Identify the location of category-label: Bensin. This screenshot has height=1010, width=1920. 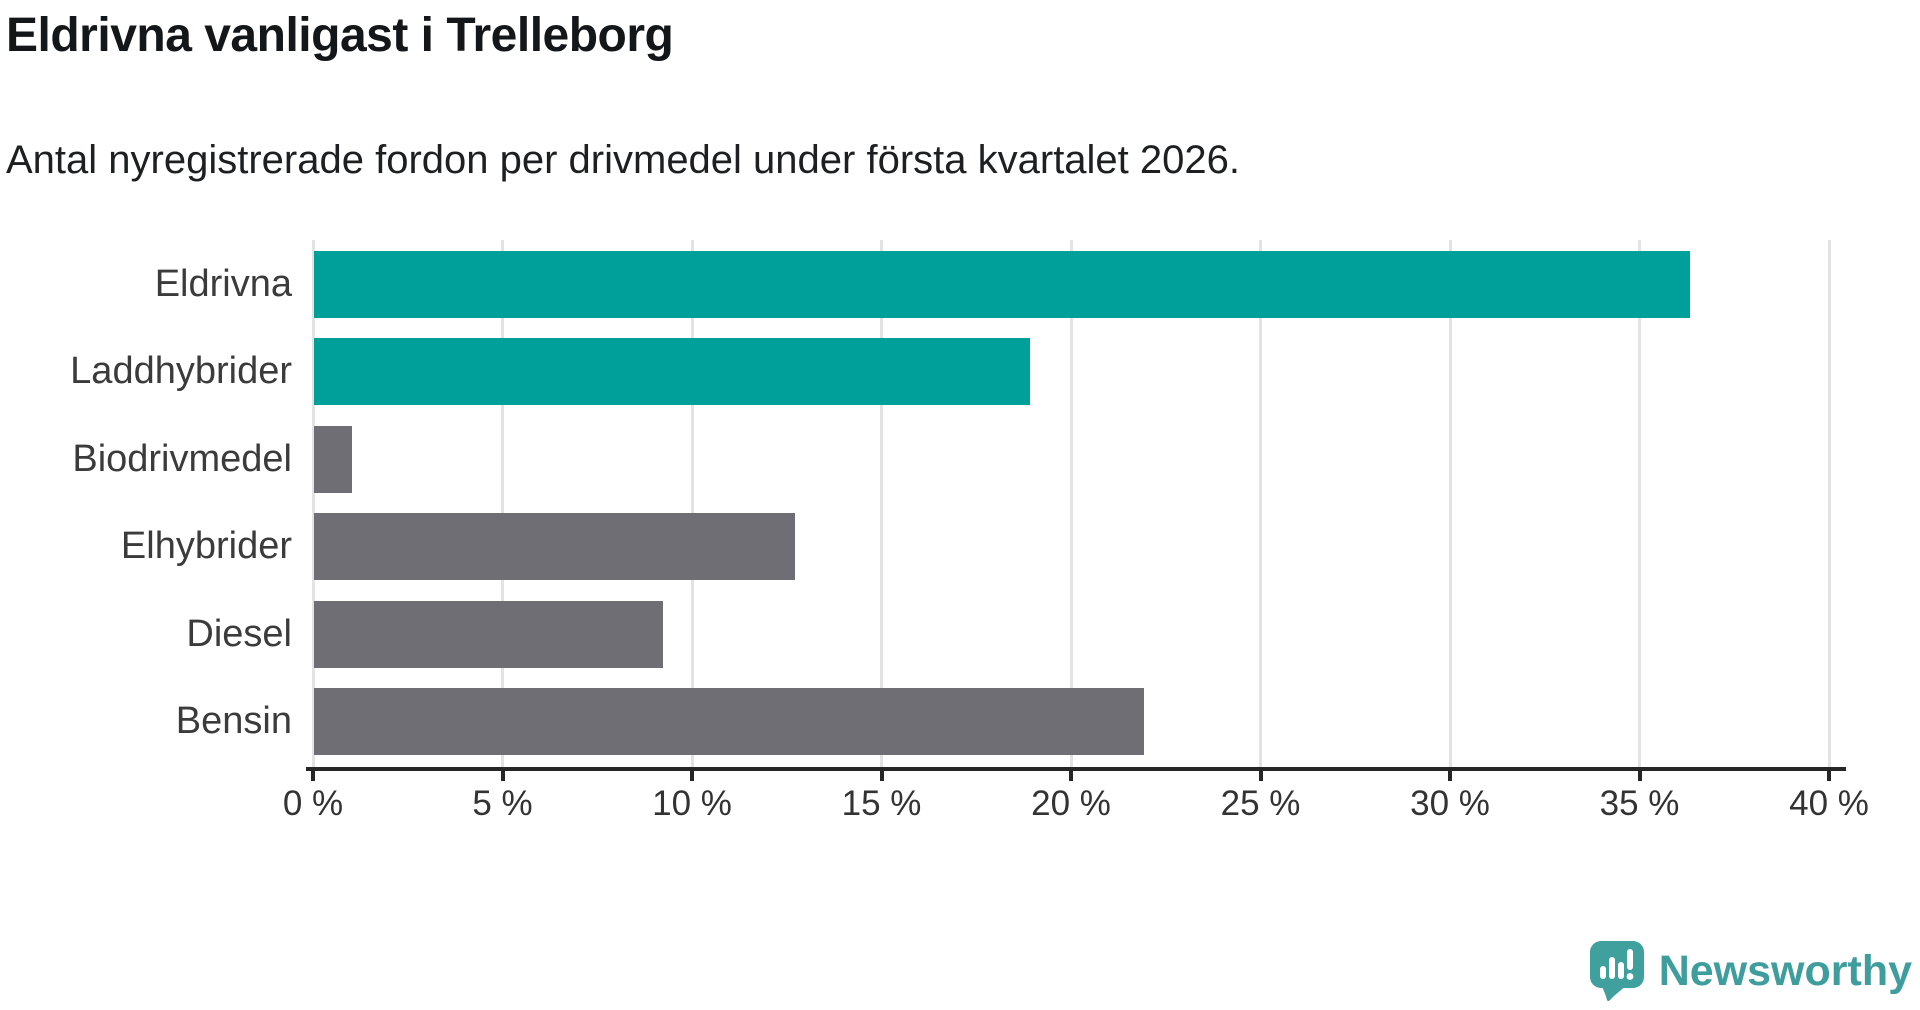
(233, 721).